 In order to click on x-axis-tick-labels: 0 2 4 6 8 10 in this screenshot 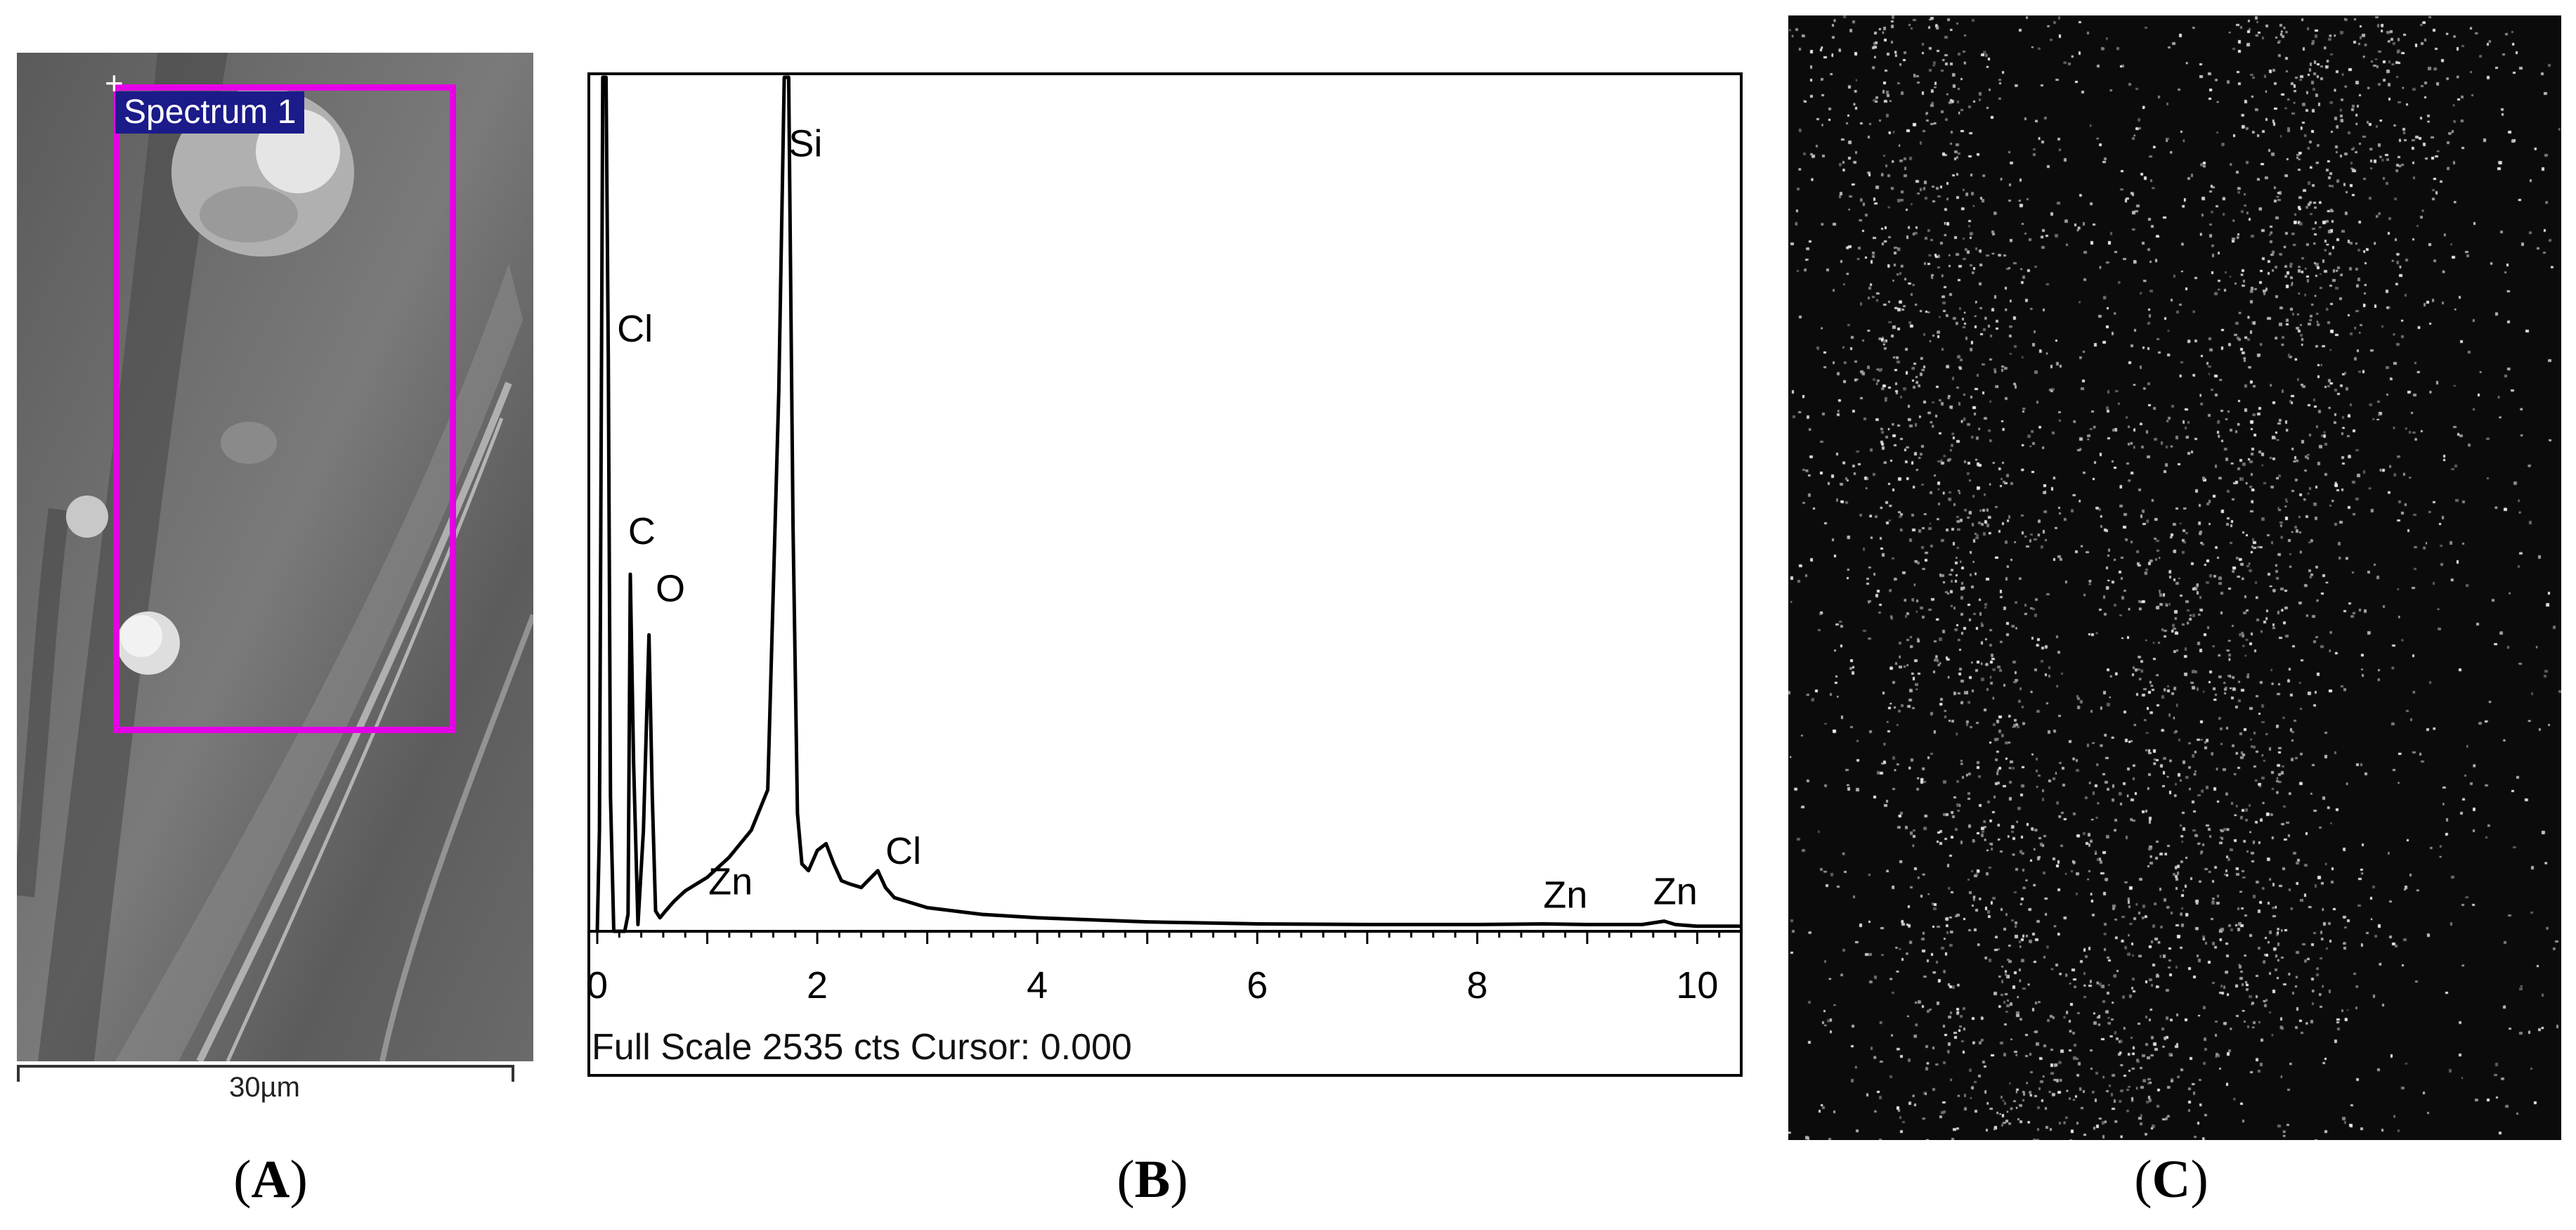, I will do `click(1152, 985)`.